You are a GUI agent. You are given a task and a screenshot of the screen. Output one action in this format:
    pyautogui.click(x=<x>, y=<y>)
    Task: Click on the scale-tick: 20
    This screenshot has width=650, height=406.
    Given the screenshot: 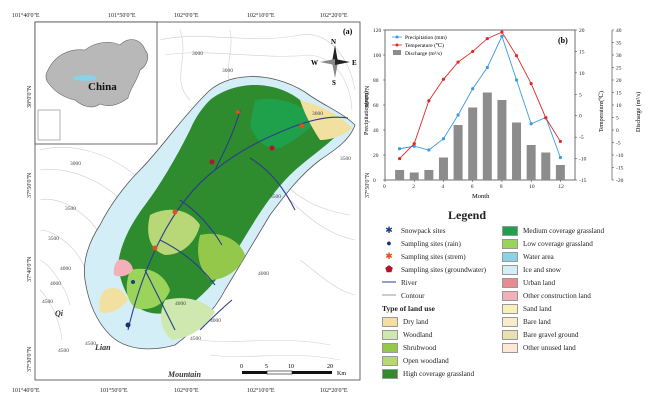 What is the action you would take?
    pyautogui.click(x=330, y=367)
    